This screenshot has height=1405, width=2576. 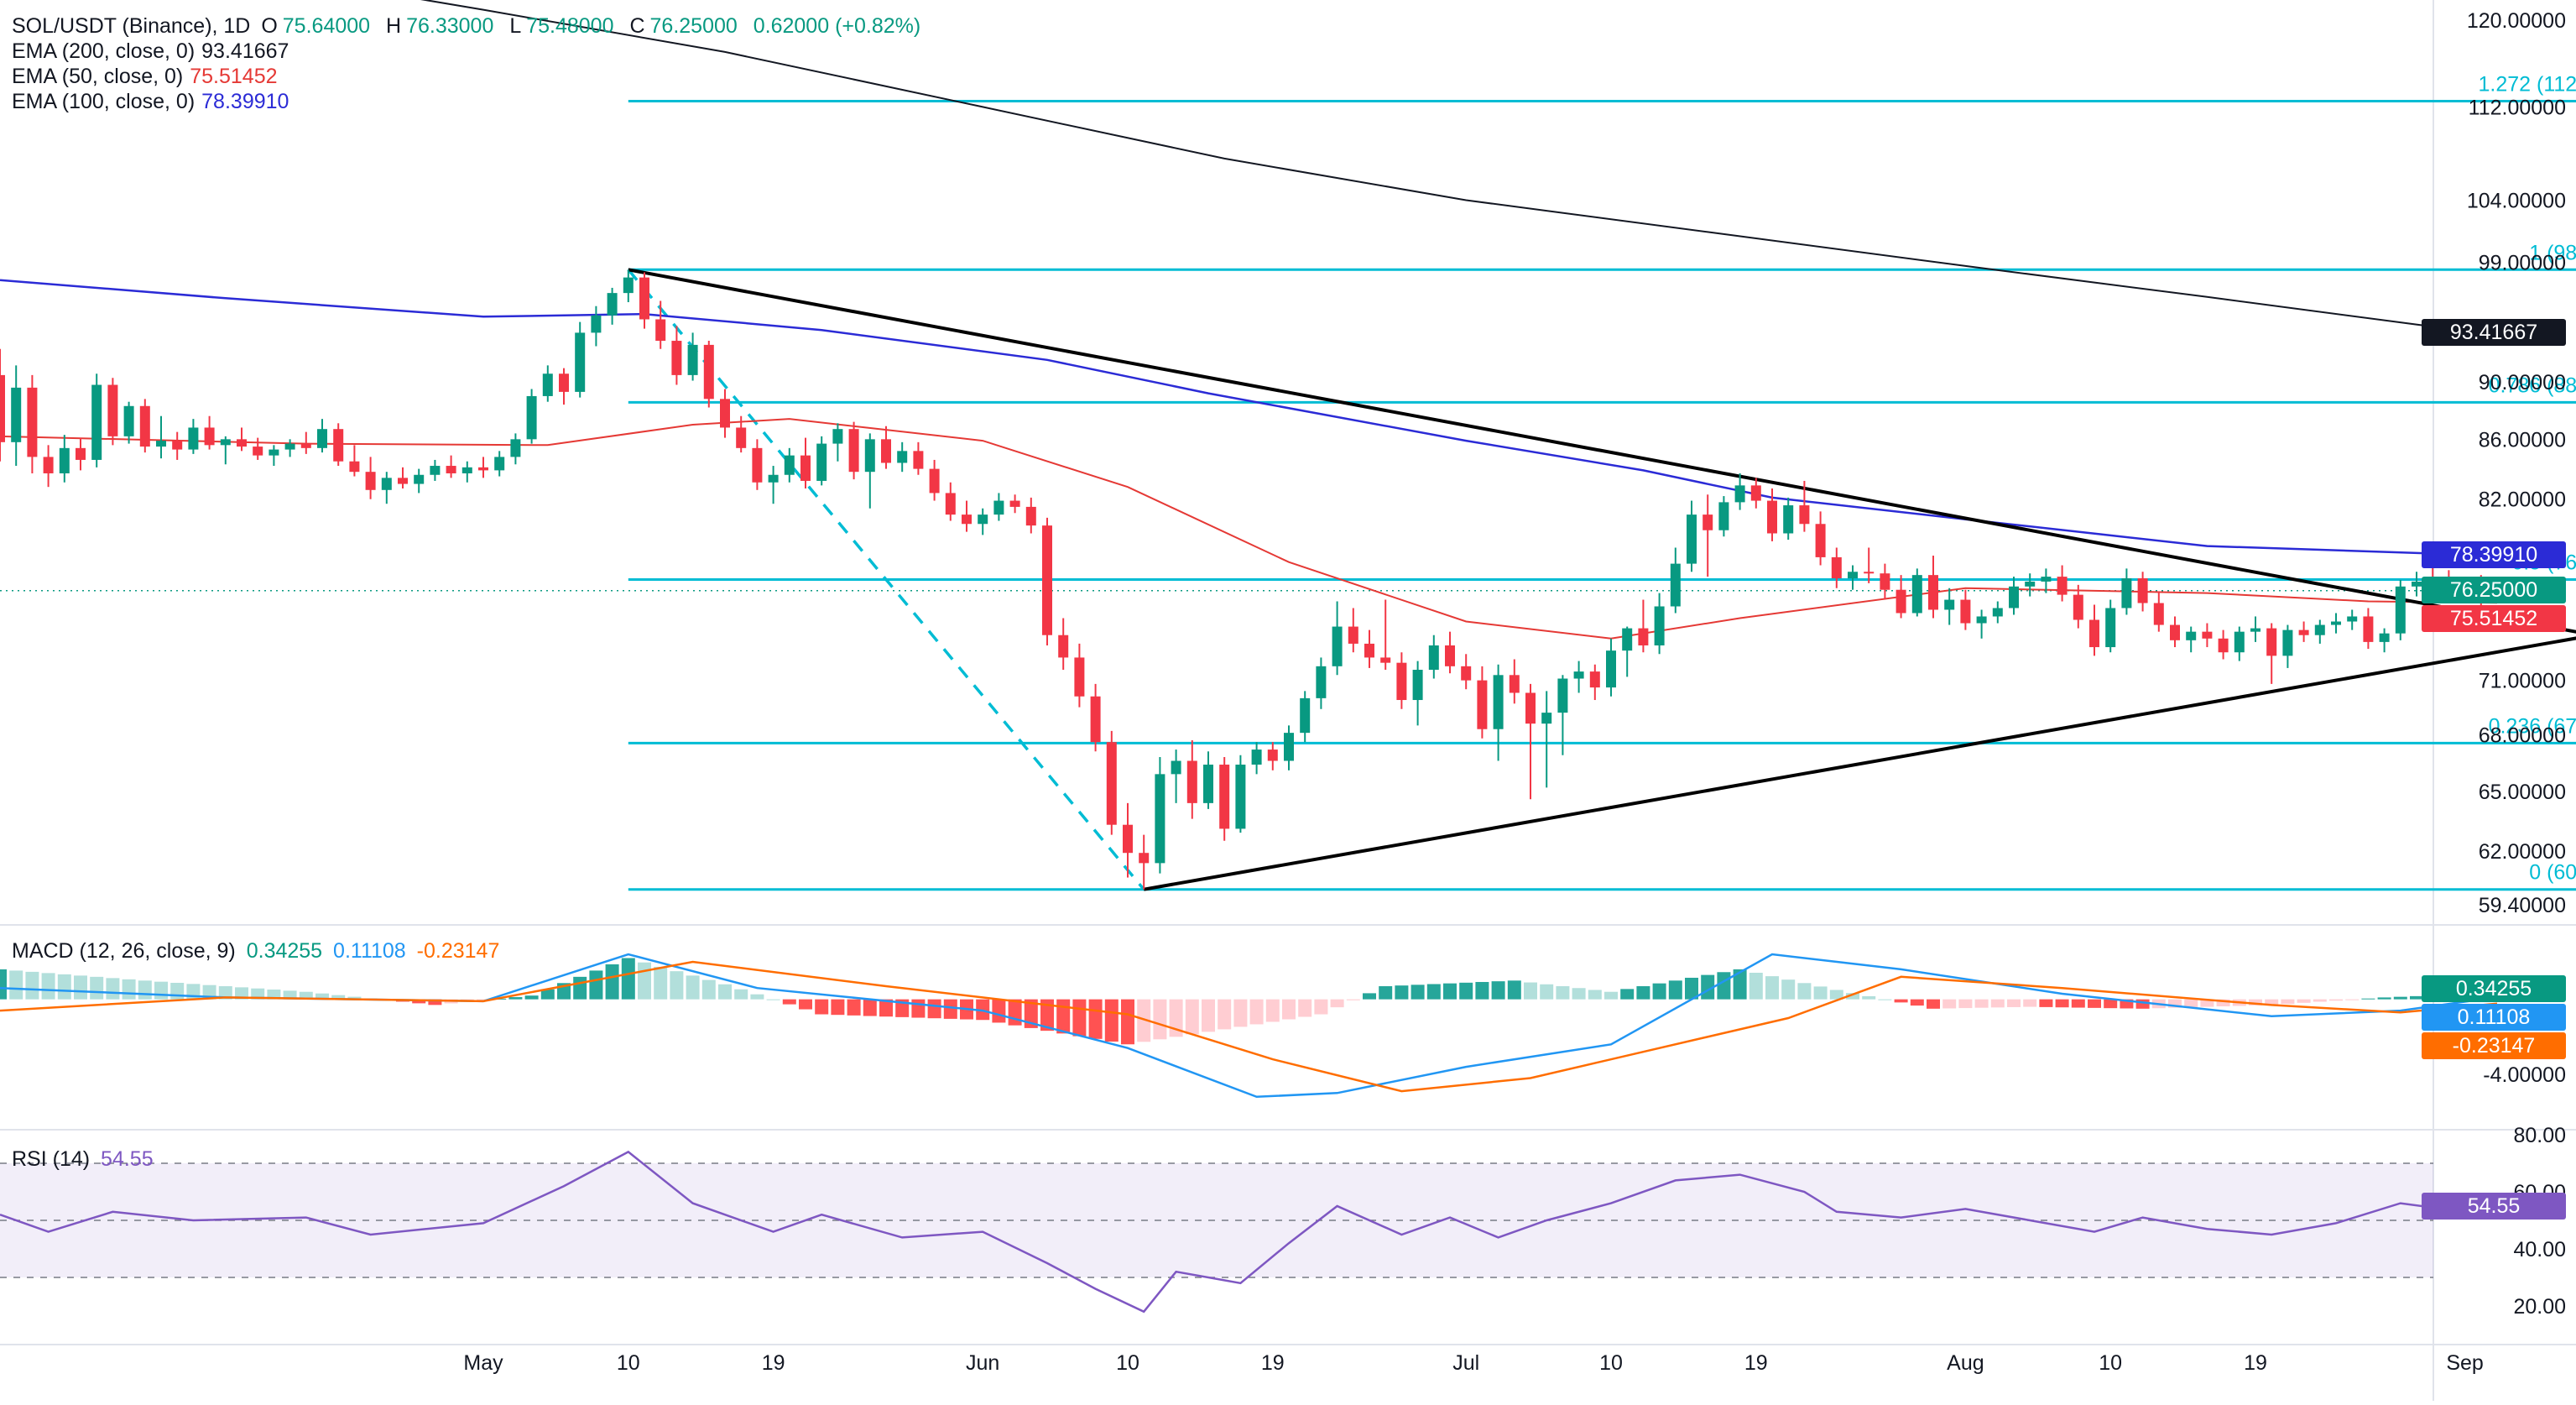 What do you see at coordinates (2552, 873) in the screenshot?
I see `fib-level-label: 0 (60.13000)` at bounding box center [2552, 873].